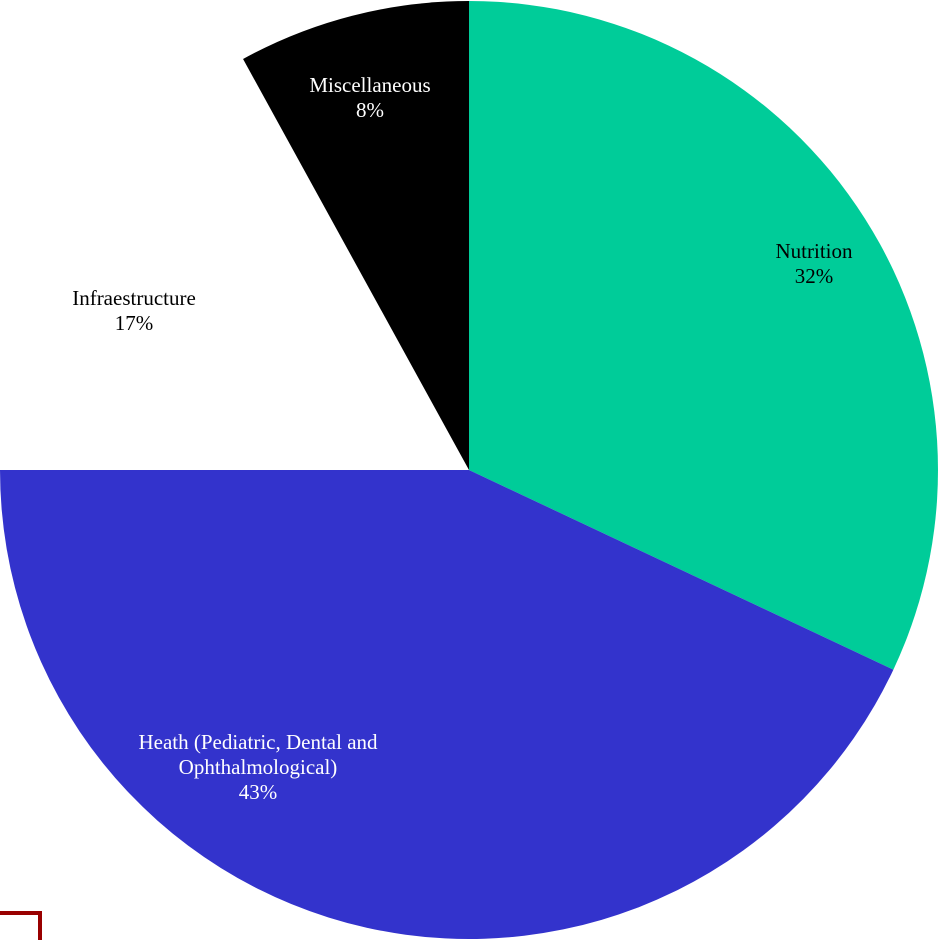 The width and height of the screenshot is (939, 945). I want to click on slice-value-label: 8%, so click(370, 110).